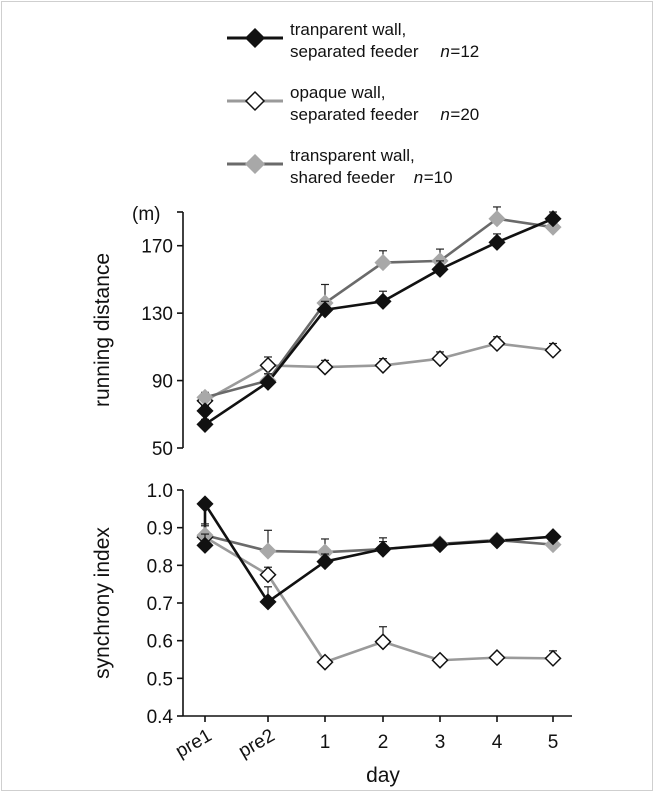 The width and height of the screenshot is (656, 793). I want to click on legend-label-line2: shared feeder, so click(342, 177).